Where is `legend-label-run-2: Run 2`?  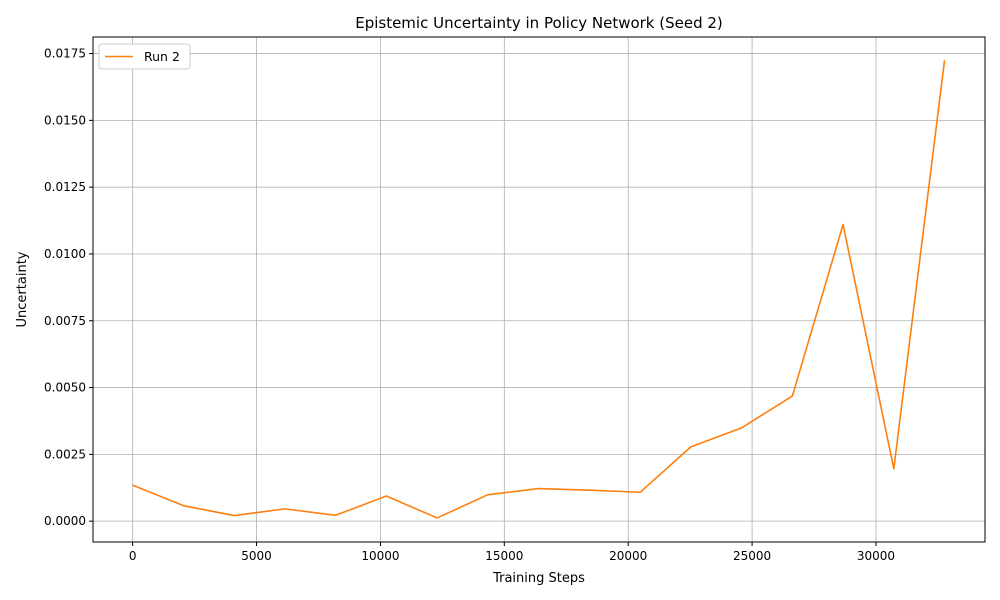 legend-label-run-2: Run 2 is located at coordinates (162, 56).